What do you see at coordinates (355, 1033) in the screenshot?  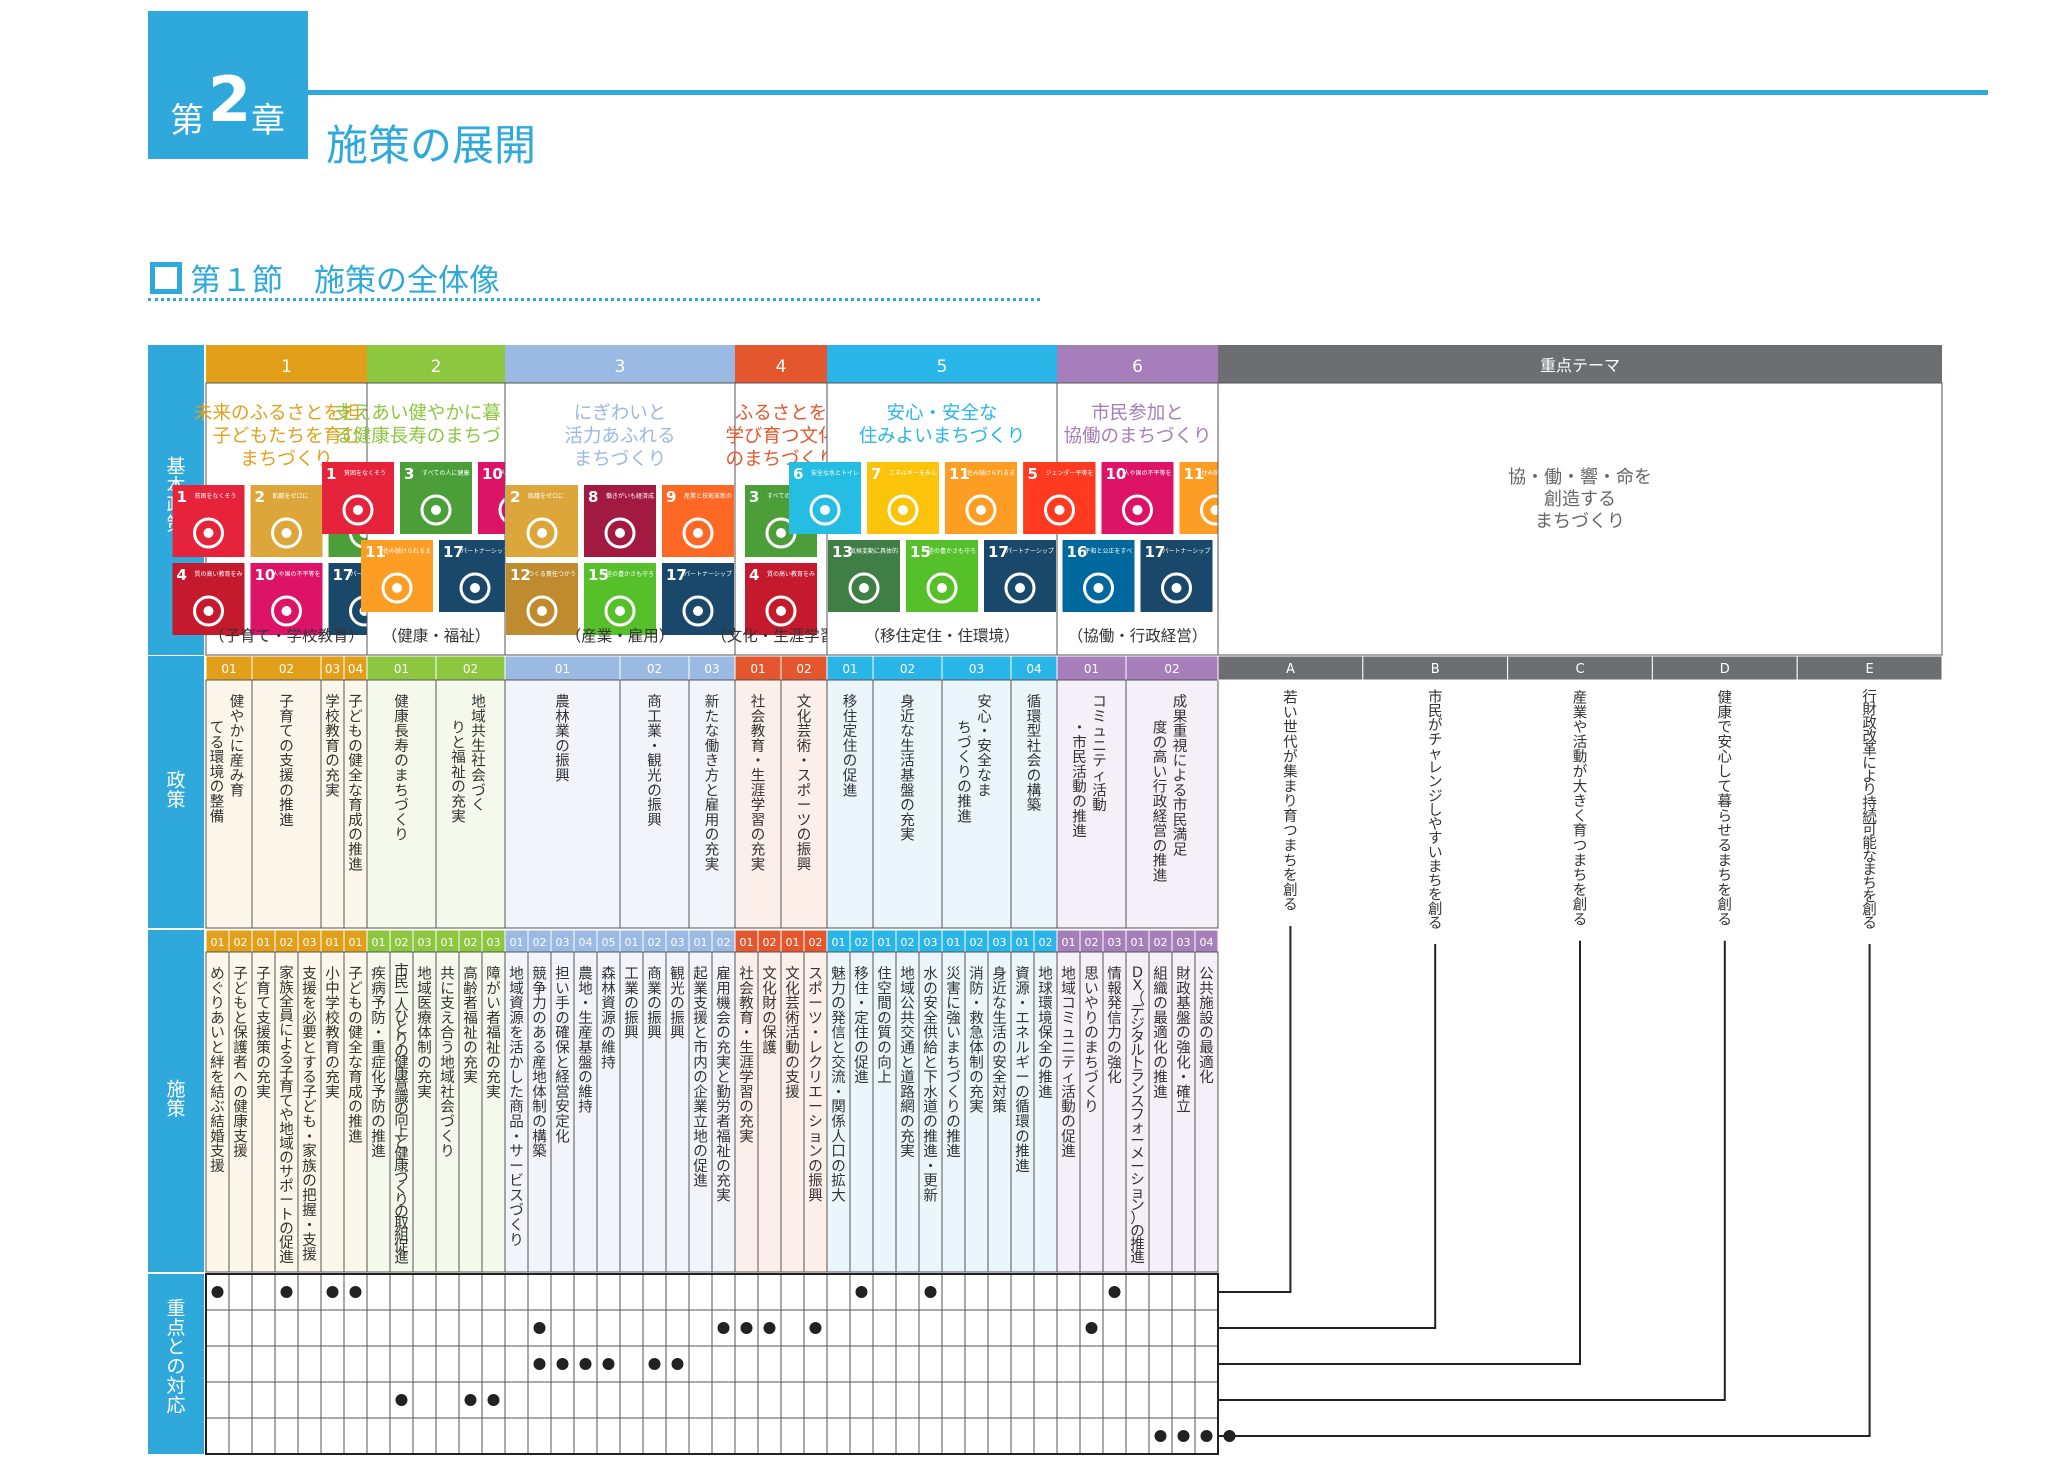 I see `vertical-char: 健` at bounding box center [355, 1033].